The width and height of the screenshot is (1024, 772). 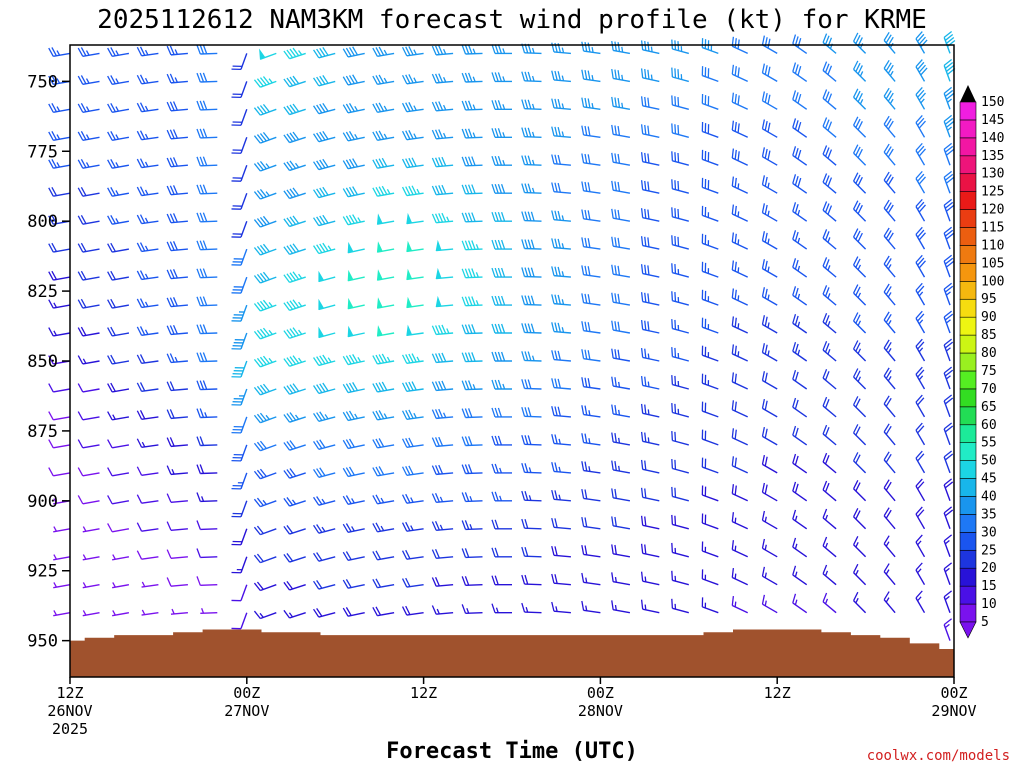 I want to click on x-tick-label: 26NOV, so click(x=69, y=711).